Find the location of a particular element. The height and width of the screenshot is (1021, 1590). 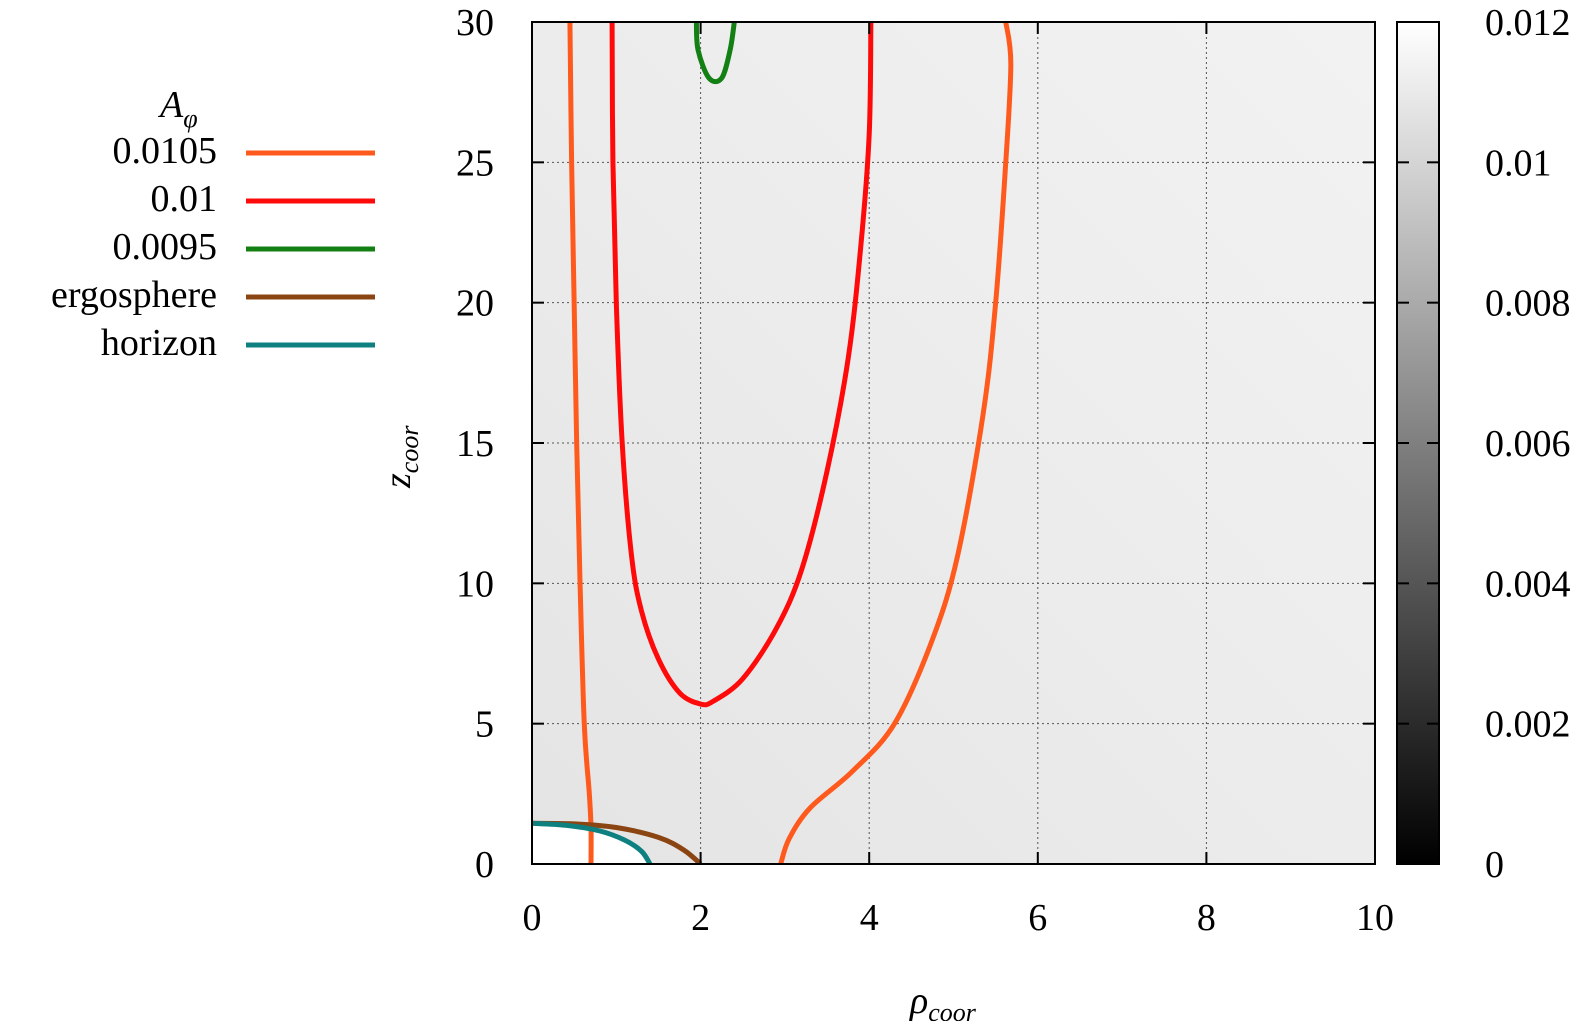

x-tick-label: 8 is located at coordinates (1206, 918).